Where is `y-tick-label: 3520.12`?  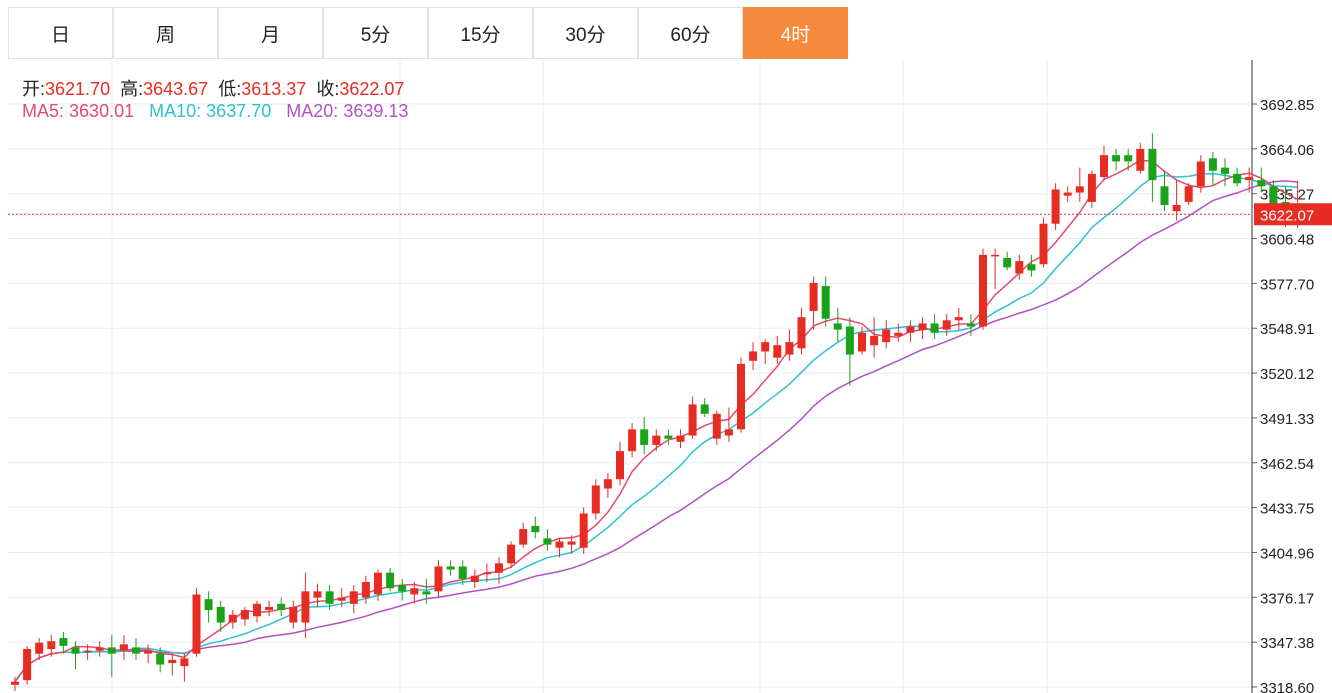
y-tick-label: 3520.12 is located at coordinates (1287, 374).